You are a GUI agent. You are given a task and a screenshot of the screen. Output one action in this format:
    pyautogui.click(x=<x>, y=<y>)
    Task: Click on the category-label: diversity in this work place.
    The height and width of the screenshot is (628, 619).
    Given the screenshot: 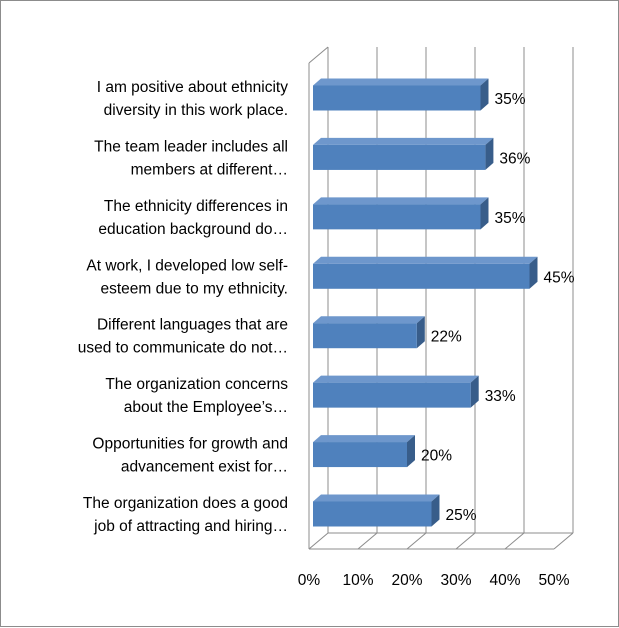 What is the action you would take?
    pyautogui.click(x=196, y=110)
    